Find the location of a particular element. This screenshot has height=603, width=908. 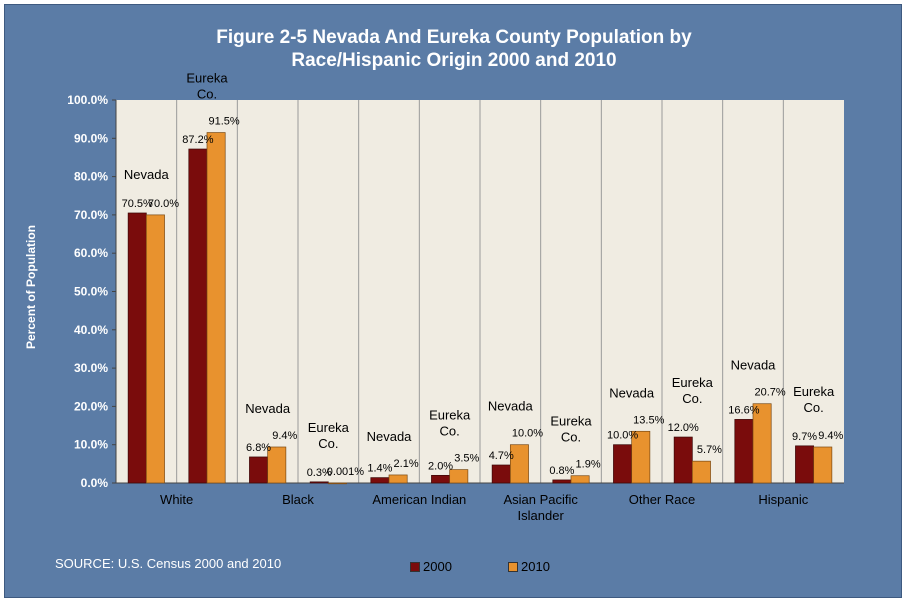

legend-swatch-2010 is located at coordinates (513, 566).